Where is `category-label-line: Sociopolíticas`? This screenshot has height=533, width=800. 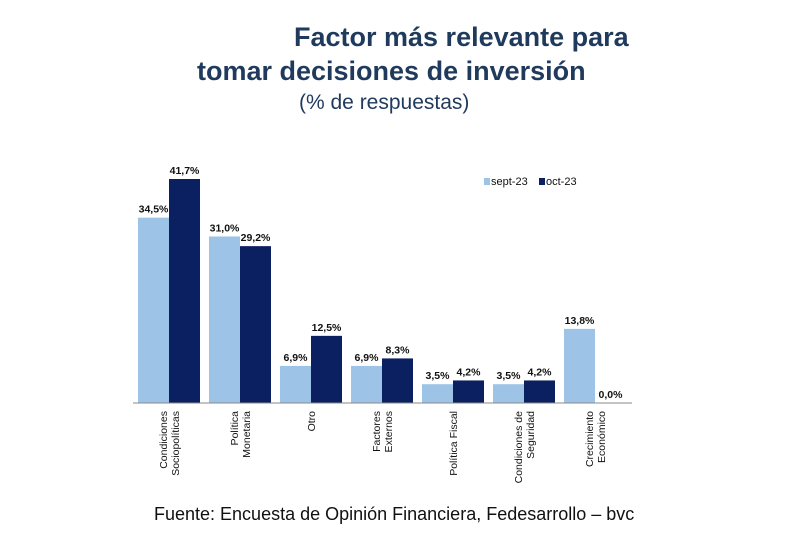
category-label-line: Sociopolíticas is located at coordinates (176, 443).